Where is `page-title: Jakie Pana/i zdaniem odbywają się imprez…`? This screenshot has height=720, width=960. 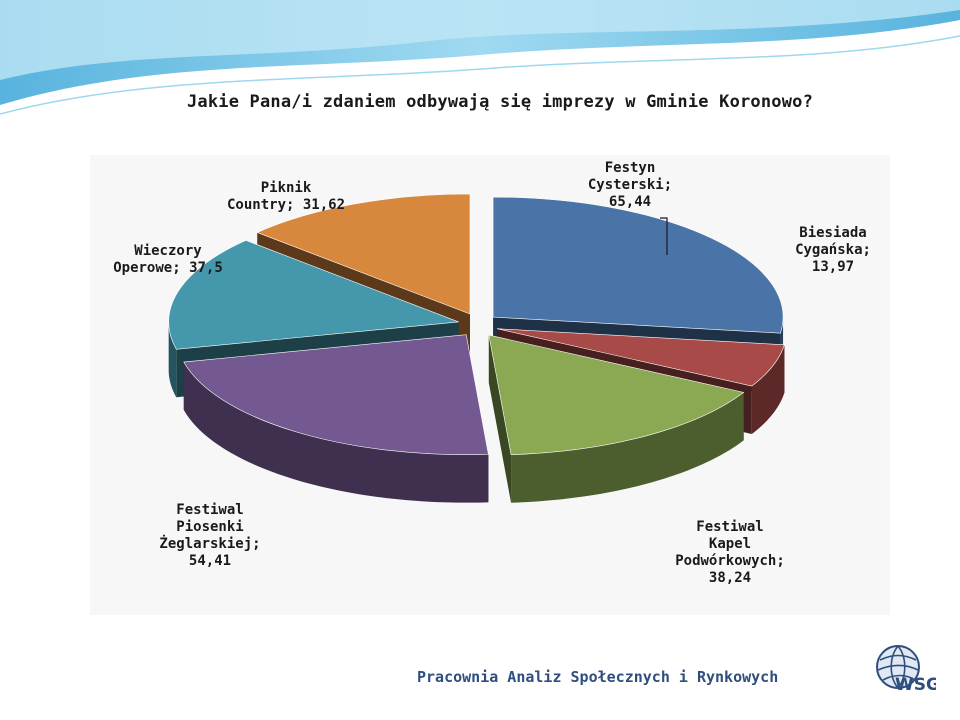 page-title: Jakie Pana/i zdaniem odbywają się imprez… is located at coordinates (500, 102).